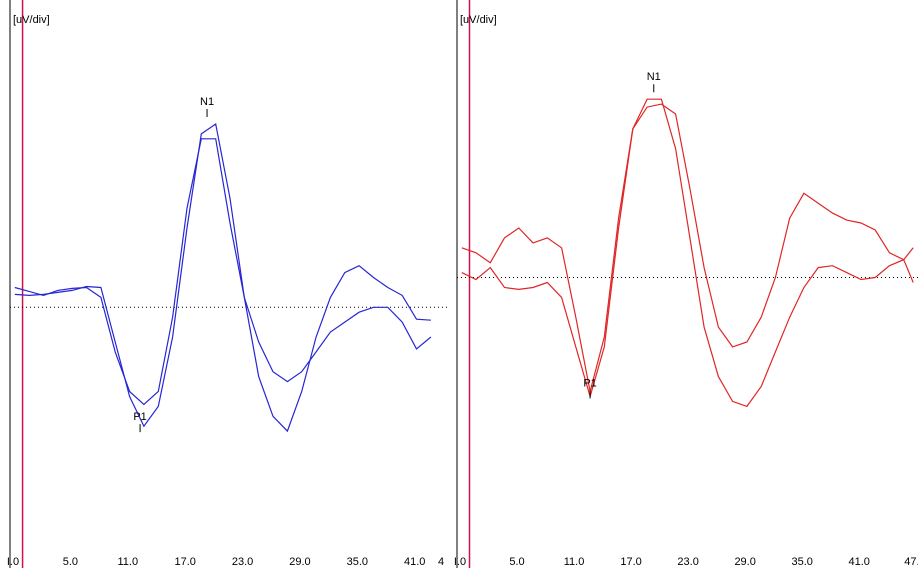 The image size is (918, 570). What do you see at coordinates (911, 562) in the screenshot?
I see `x-tick-label: 47.0` at bounding box center [911, 562].